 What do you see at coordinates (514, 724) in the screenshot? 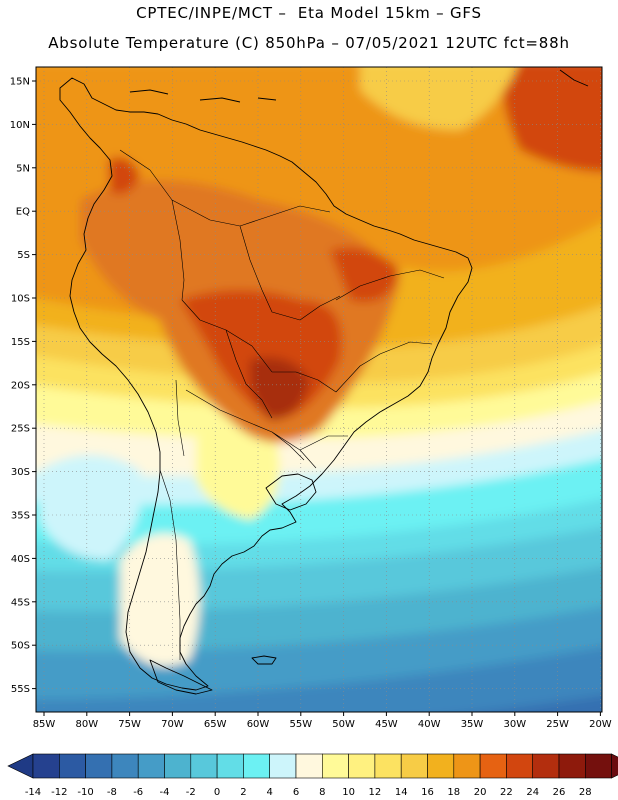
I see `lon-label: 30W` at bounding box center [514, 724].